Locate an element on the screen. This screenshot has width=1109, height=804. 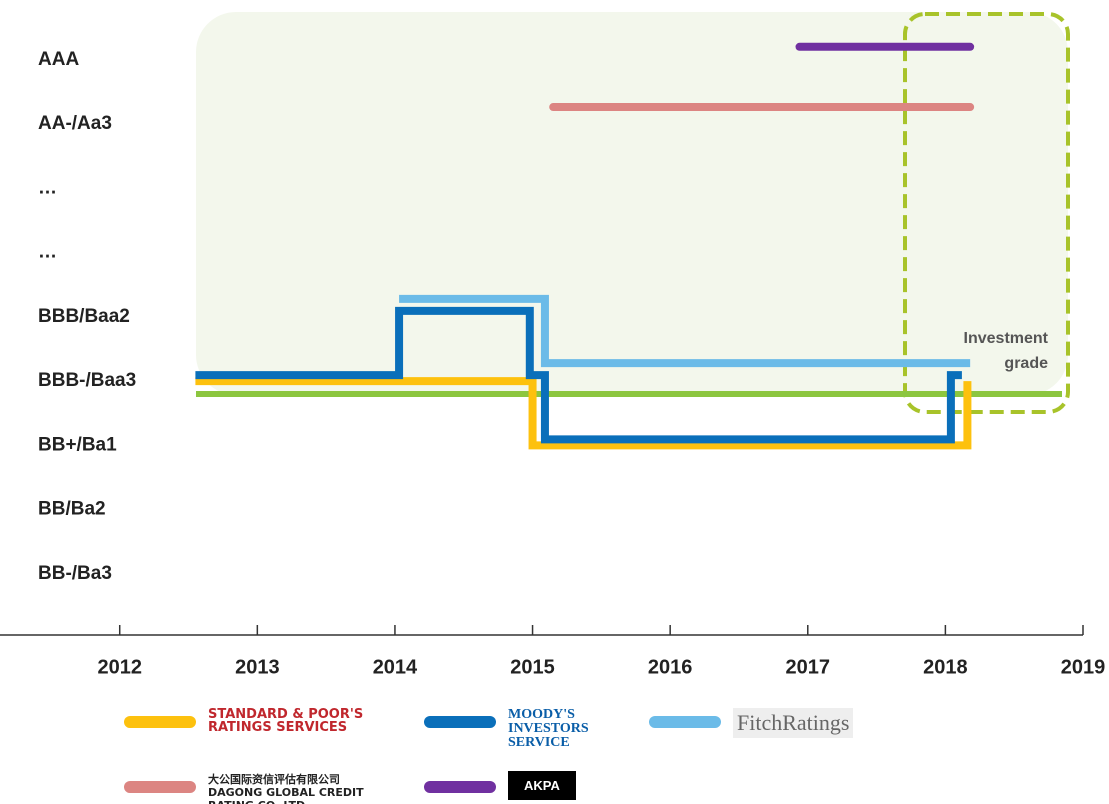
y-tick-label: BB/Ba2 is located at coordinates (72, 509).